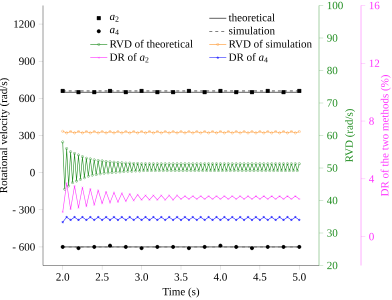  What do you see at coordinates (181, 277) in the screenshot?
I see `x-tick-label: 3.5` at bounding box center [181, 277].